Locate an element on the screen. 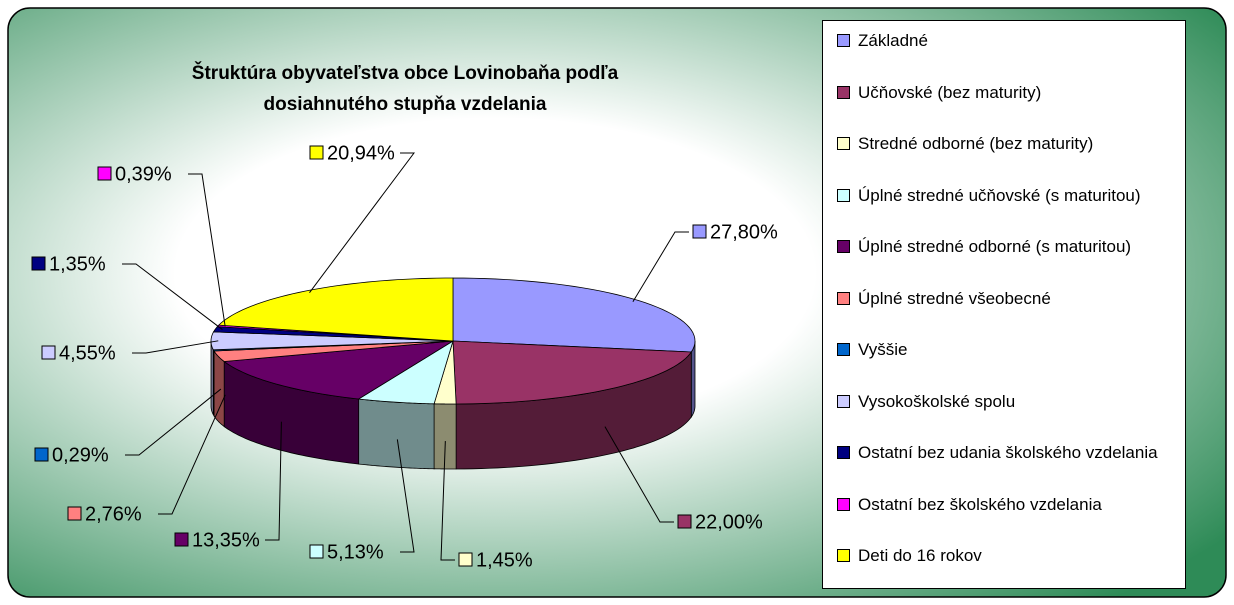 The image size is (1234, 605). legend-label: Základné is located at coordinates (893, 40).